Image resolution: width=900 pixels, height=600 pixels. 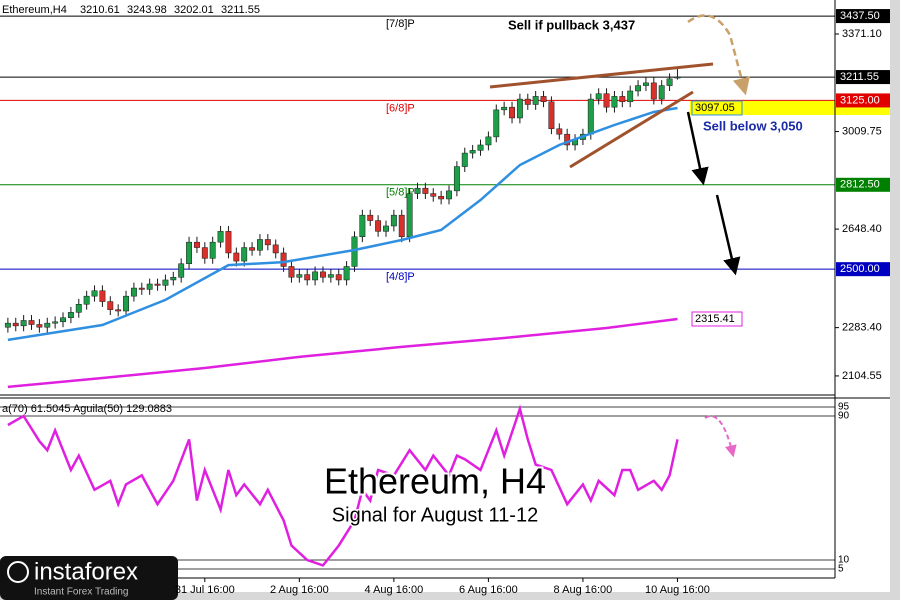 I want to click on header-open: 3210.61, so click(x=100, y=10).